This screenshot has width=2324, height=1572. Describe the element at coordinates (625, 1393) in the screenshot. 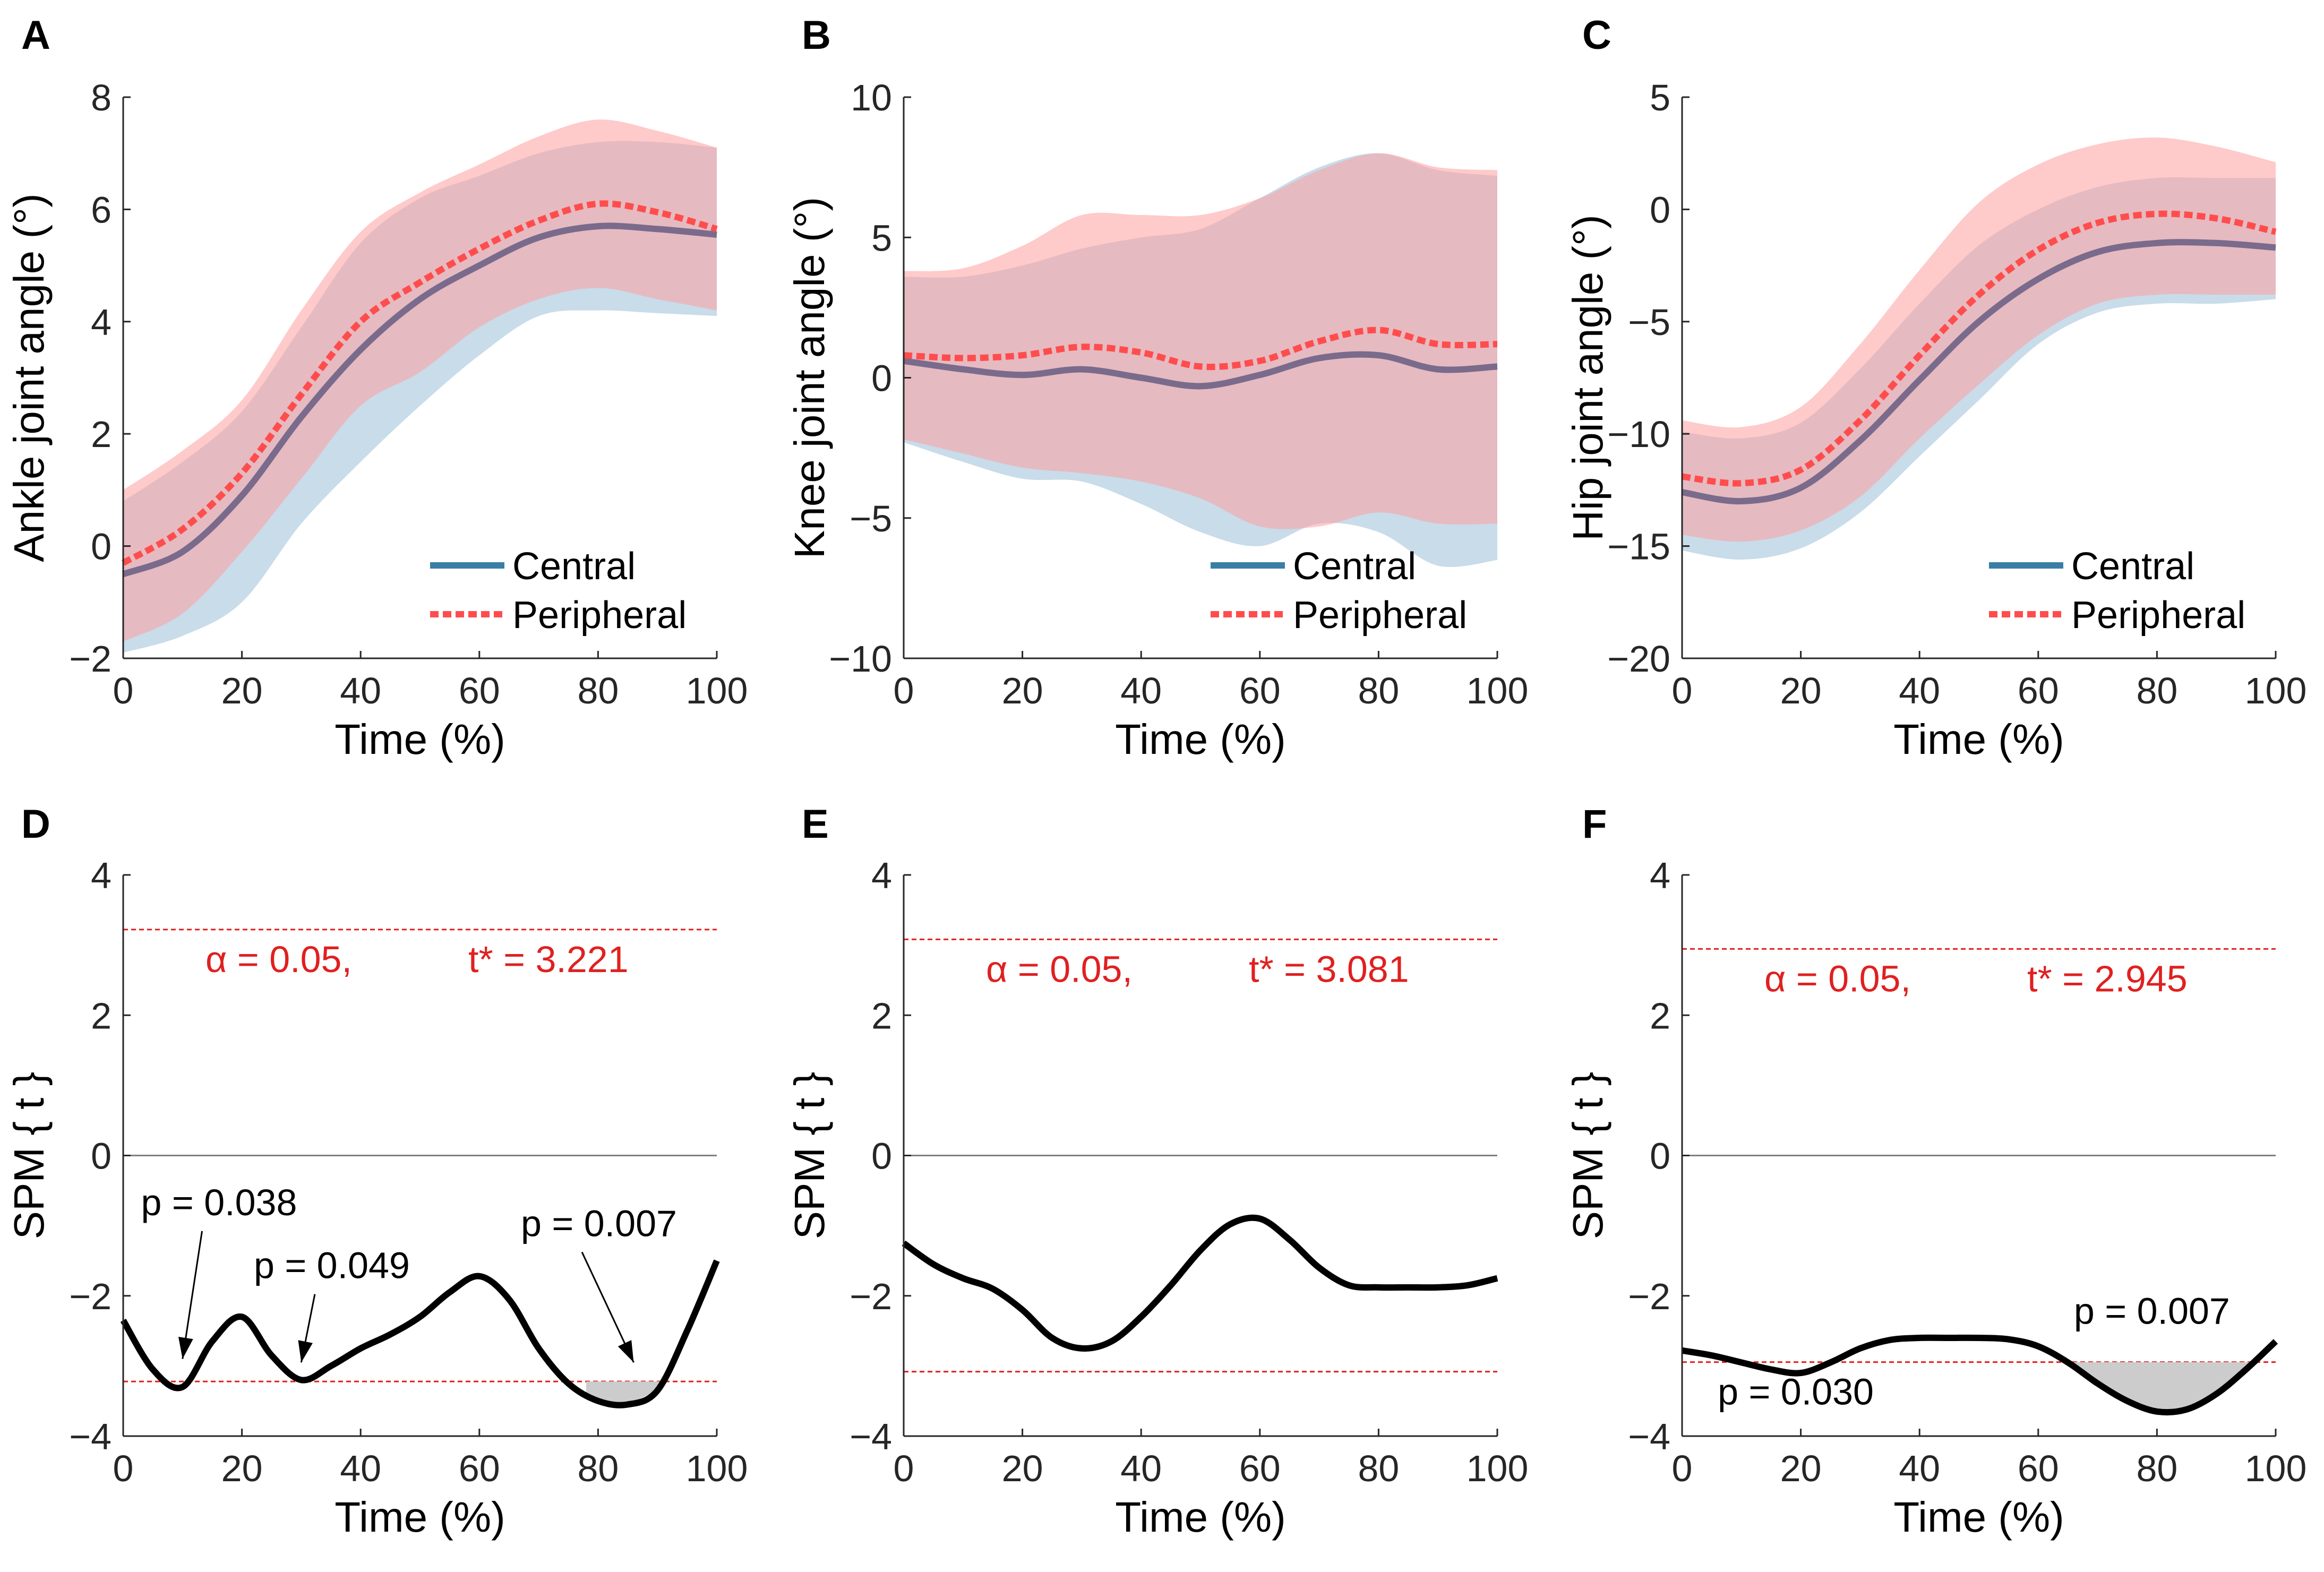

I see `suprathreshold-cluster-d` at that location.